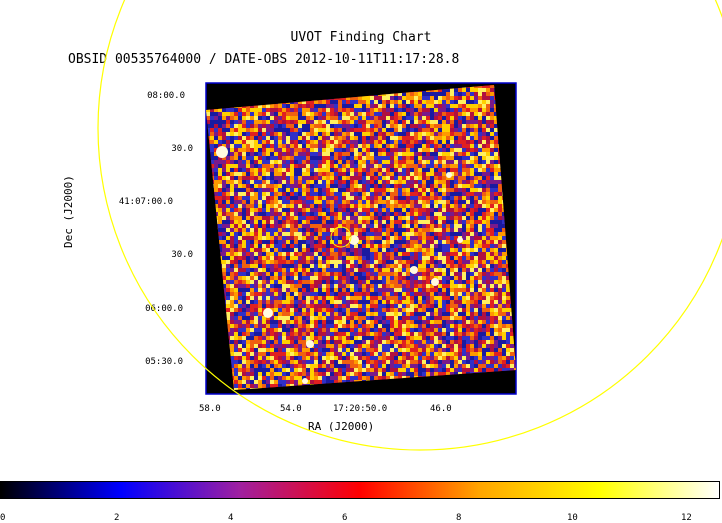 The width and height of the screenshot is (722, 523). I want to click on colorbar, so click(360, 490).